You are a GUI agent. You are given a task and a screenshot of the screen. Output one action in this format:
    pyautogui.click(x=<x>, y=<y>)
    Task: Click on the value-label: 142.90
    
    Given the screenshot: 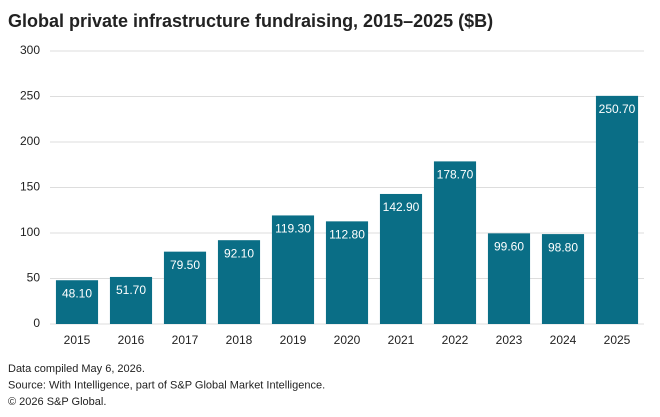 What is the action you would take?
    pyautogui.click(x=401, y=207)
    